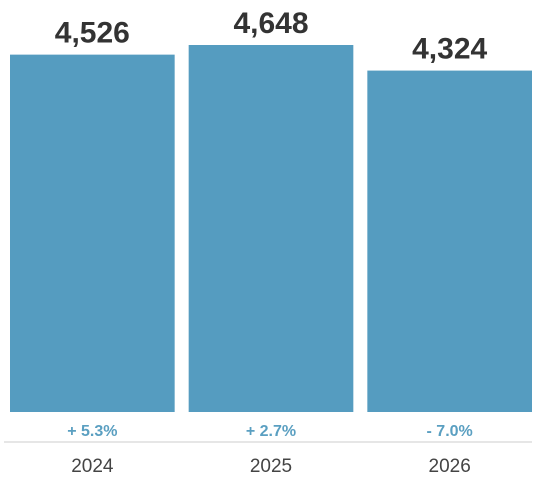 Image resolution: width=535 pixels, height=478 pixels. What do you see at coordinates (450, 431) in the screenshot?
I see `change-label-2026: - 7.0%` at bounding box center [450, 431].